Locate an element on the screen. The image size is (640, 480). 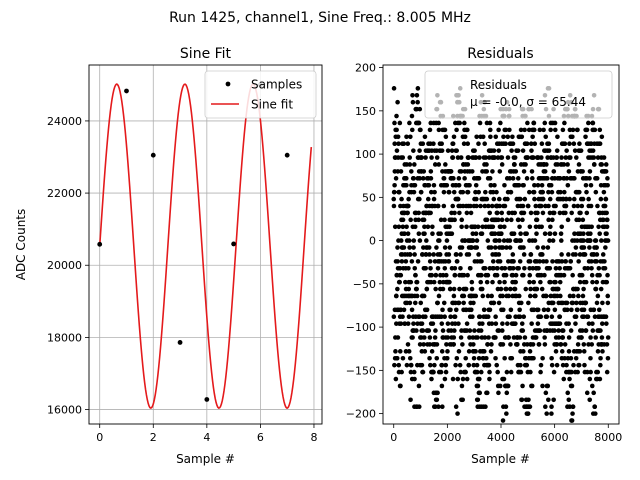
x-tick-label: 8 is located at coordinates (313, 437).